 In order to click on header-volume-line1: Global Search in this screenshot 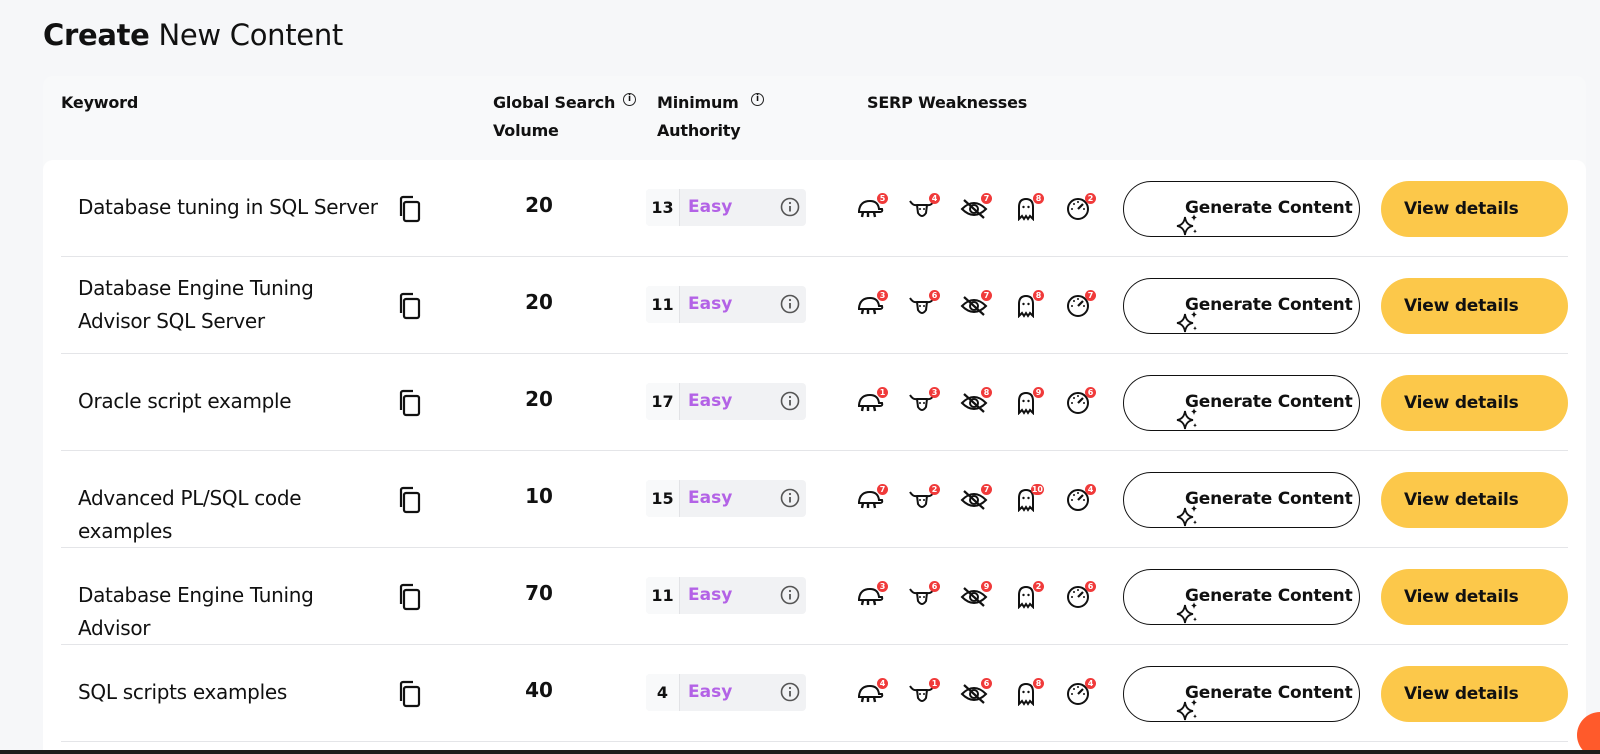, I will do `click(554, 102)`.